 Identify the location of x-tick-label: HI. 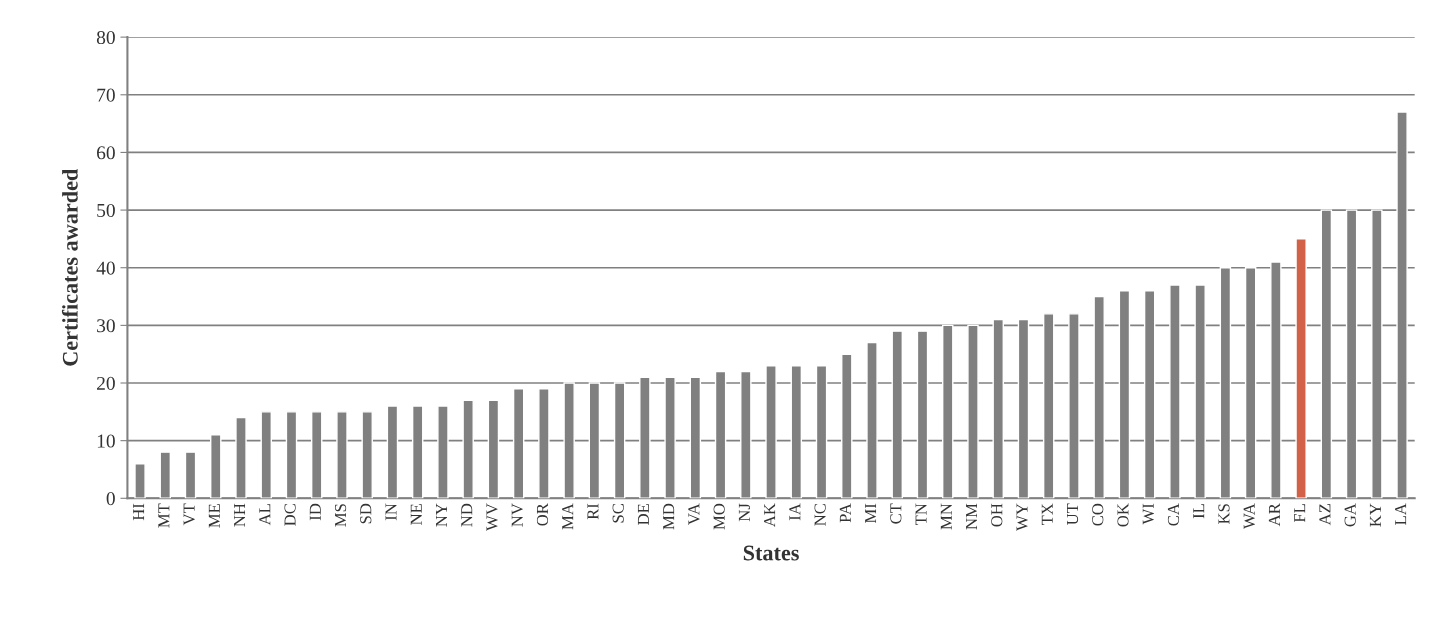
(139, 512).